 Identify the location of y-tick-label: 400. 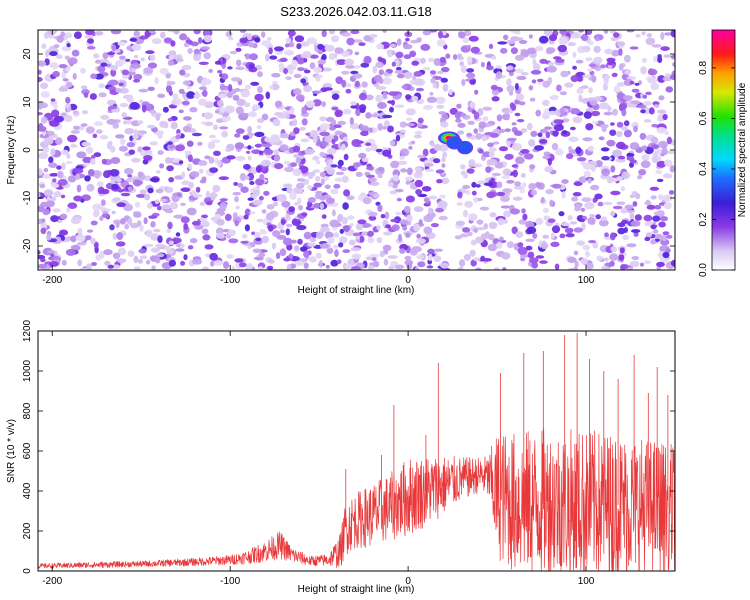
(27, 490).